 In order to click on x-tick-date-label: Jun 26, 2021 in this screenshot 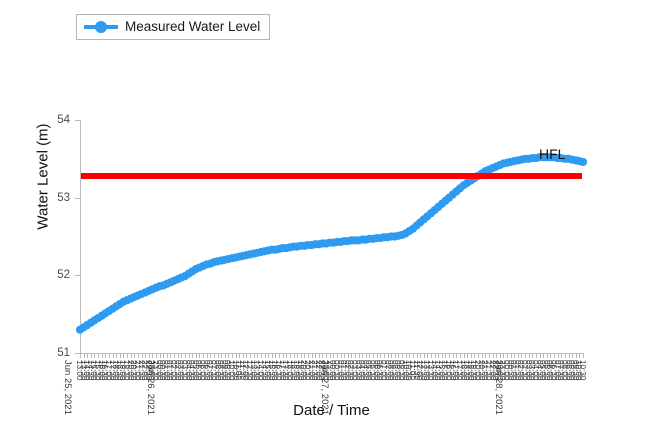, I will do `click(151, 387)`.